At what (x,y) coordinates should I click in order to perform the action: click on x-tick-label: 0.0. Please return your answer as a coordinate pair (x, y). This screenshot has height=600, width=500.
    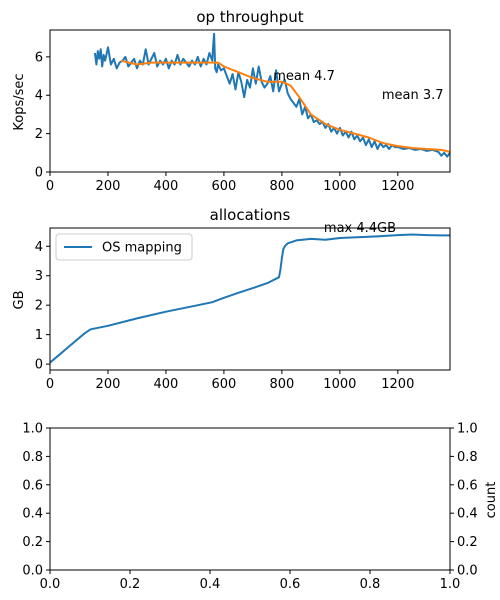
    Looking at the image, I should click on (50, 584).